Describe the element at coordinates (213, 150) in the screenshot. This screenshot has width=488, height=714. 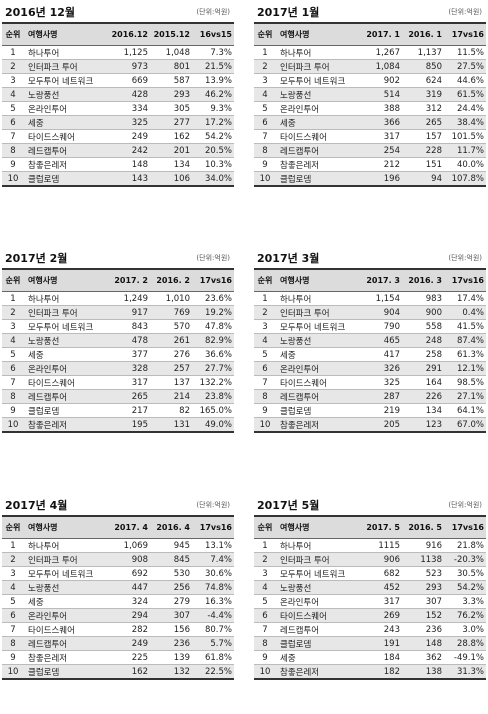
I see `change-cell: 20.5%` at that location.